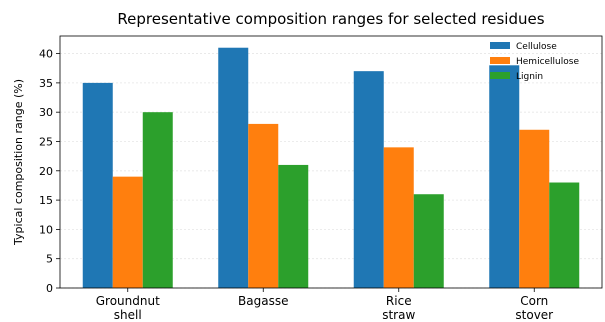 The image size is (605, 322). What do you see at coordinates (49, 288) in the screenshot?
I see `y-tick-label: 0` at bounding box center [49, 288].